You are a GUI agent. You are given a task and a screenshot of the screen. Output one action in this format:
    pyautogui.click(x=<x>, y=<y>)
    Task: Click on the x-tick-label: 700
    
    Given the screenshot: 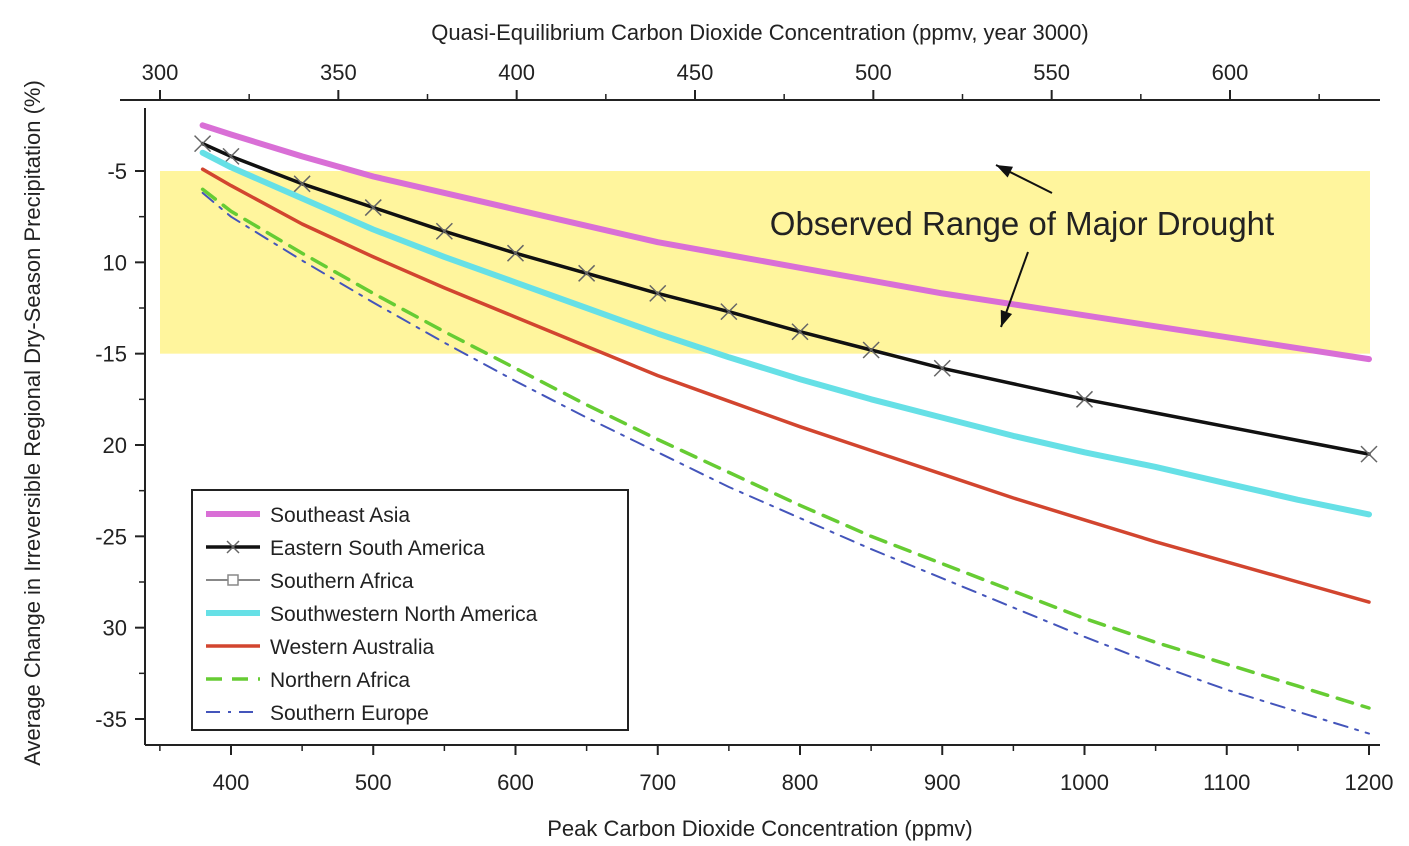 What is the action you would take?
    pyautogui.click(x=657, y=782)
    